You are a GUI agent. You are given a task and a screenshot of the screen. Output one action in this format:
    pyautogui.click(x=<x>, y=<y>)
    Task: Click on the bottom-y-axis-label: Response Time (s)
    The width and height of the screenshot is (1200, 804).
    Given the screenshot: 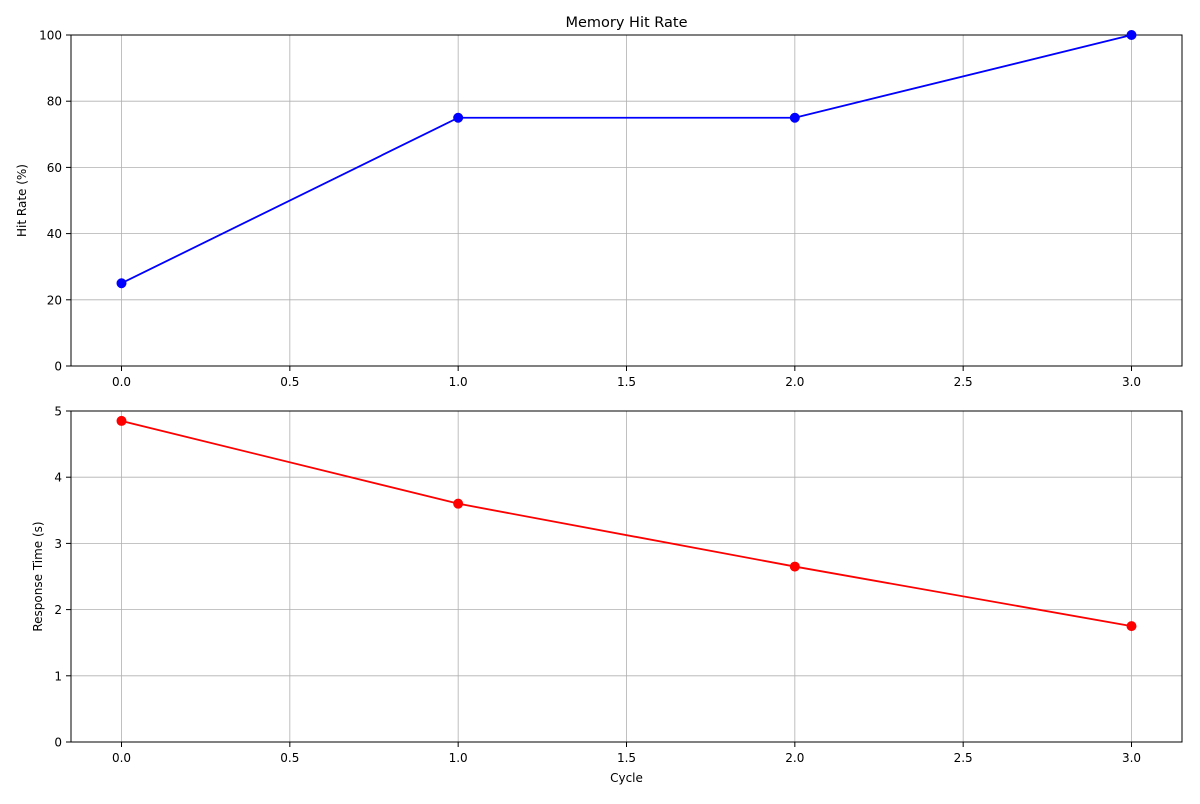 What is the action you would take?
    pyautogui.click(x=38, y=576)
    